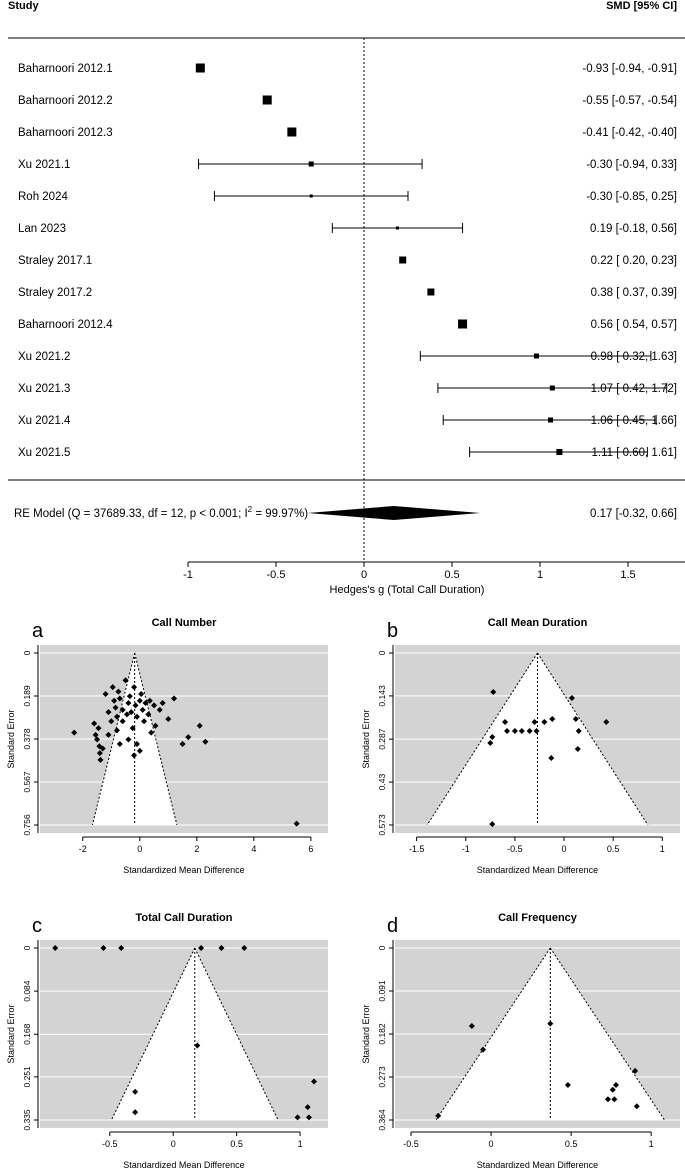  Describe the element at coordinates (382, 1077) in the screenshot. I see `funnel-y-tick-label: 0.273` at that location.